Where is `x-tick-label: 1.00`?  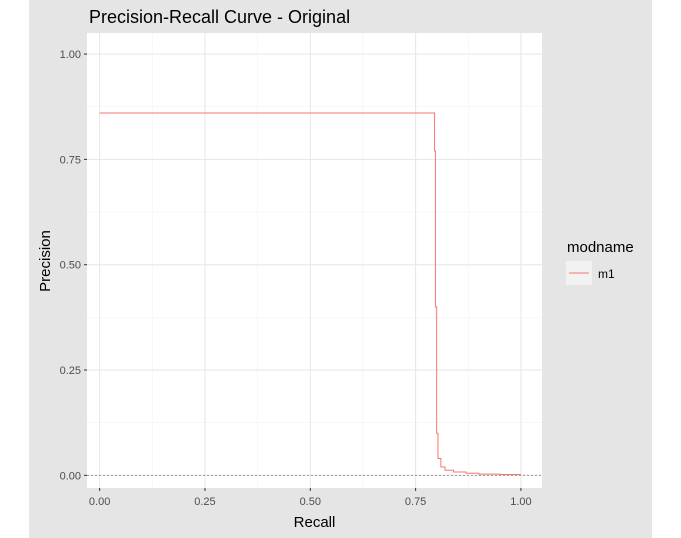 x-tick-label: 1.00 is located at coordinates (520, 502).